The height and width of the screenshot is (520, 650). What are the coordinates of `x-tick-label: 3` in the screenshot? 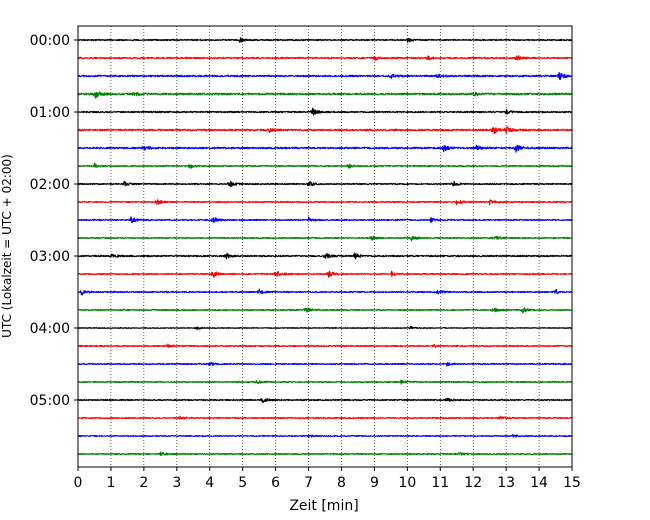 It's located at (176, 483).